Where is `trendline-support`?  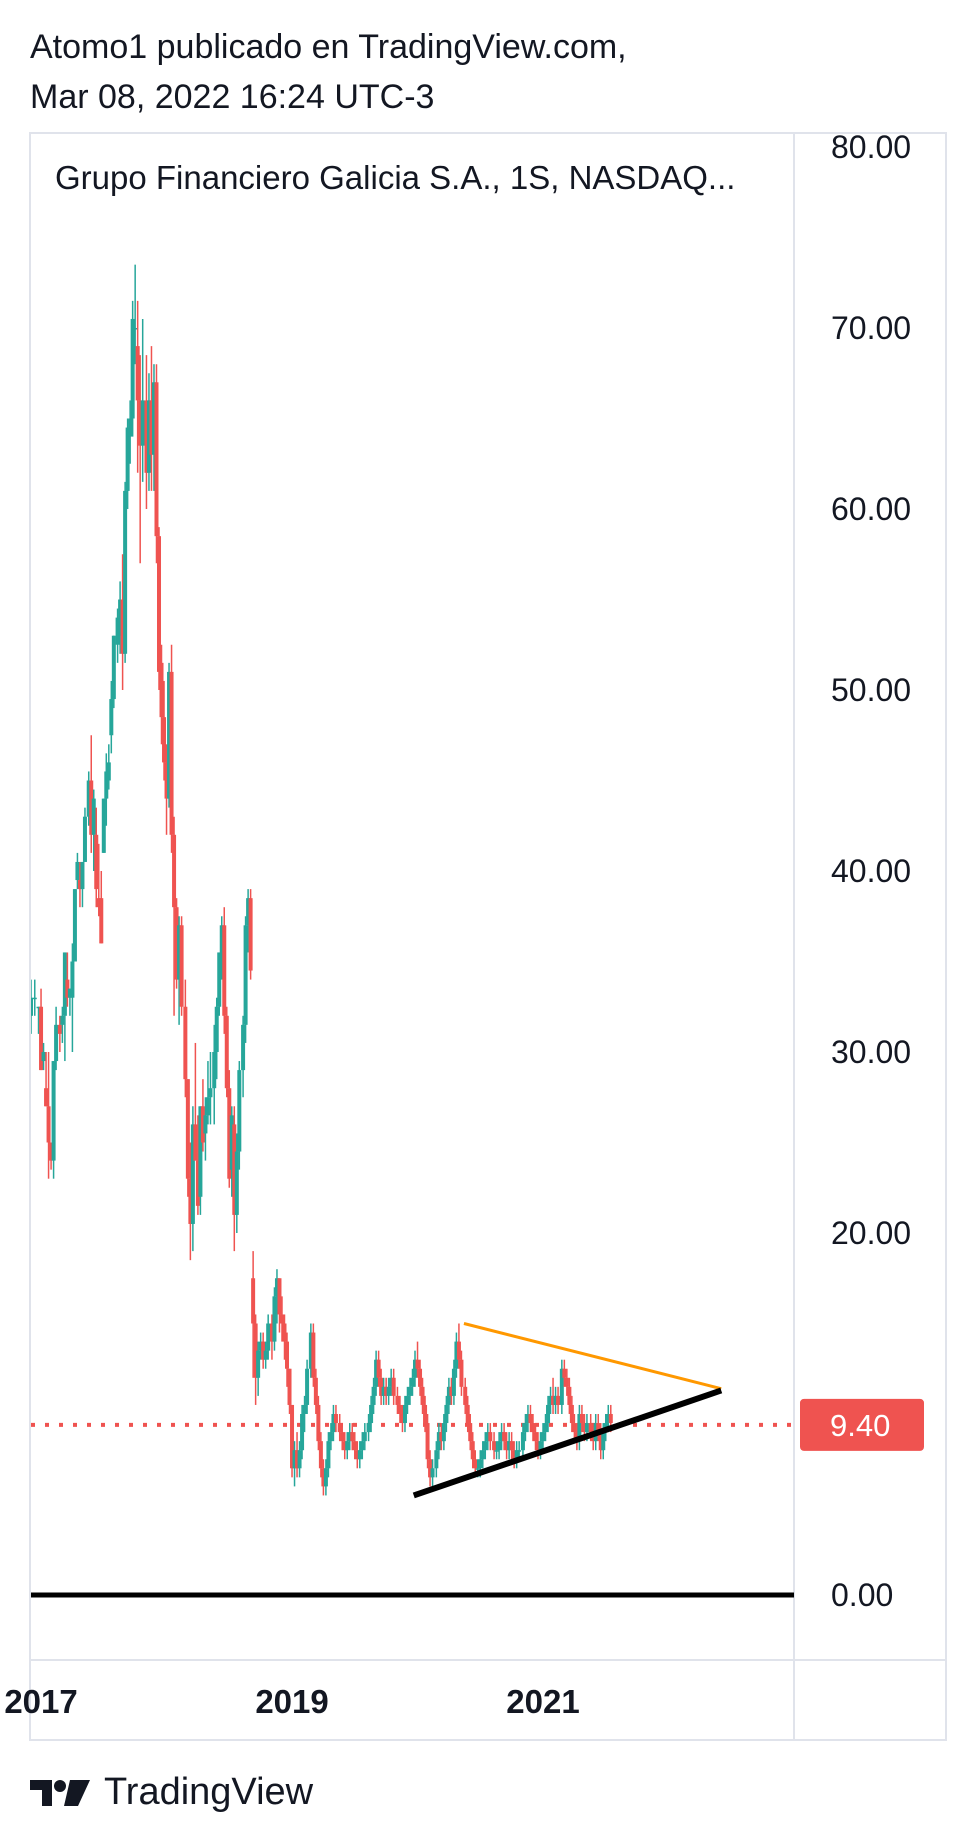
trendline-support is located at coordinates (567, 1443).